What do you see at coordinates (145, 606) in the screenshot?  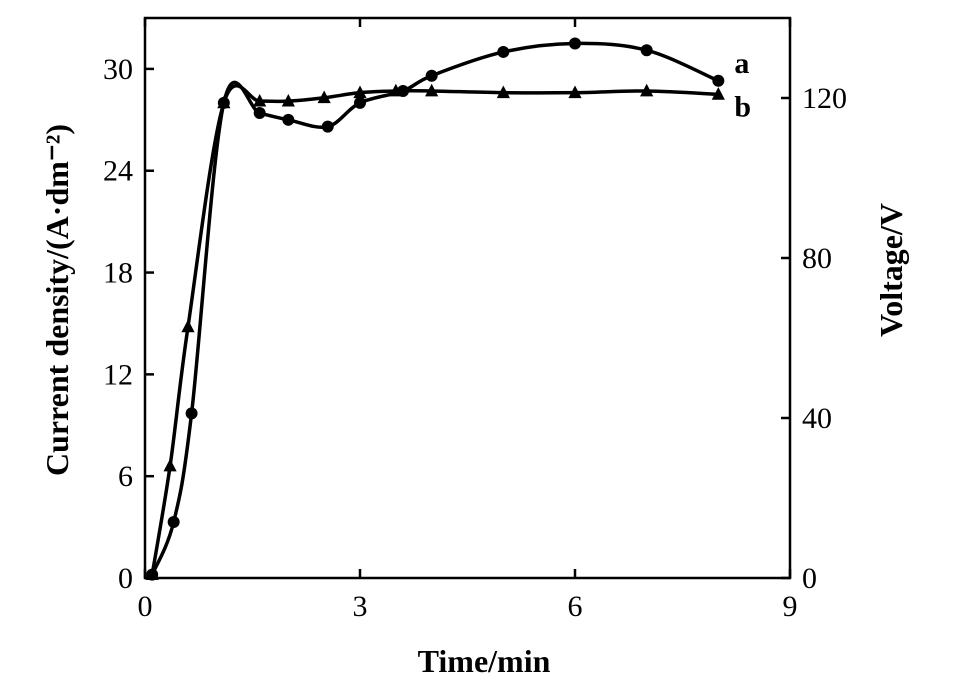 I see `x-tick-label: 0` at bounding box center [145, 606].